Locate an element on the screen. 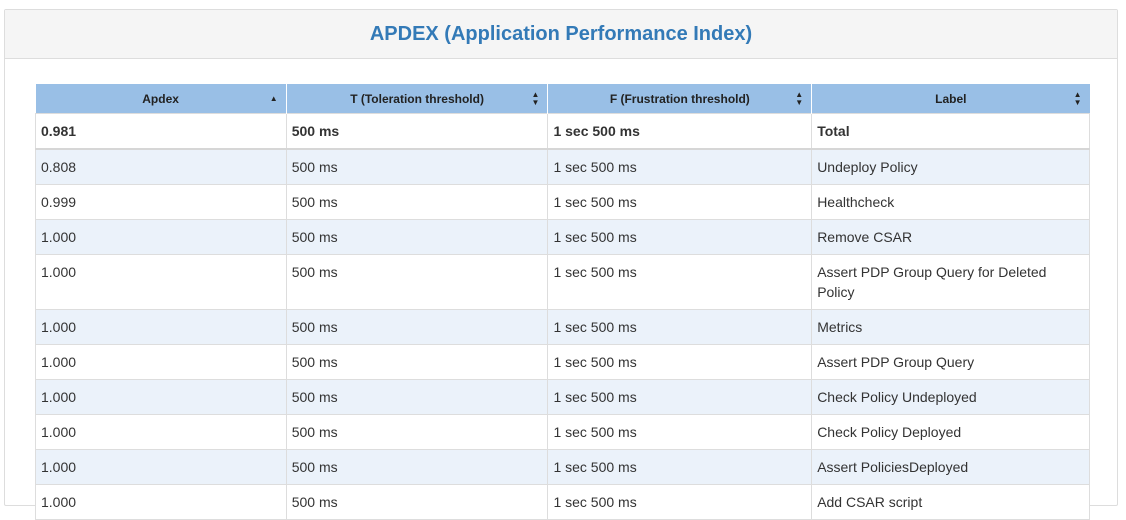  column-header-frustration: F (Frustration threshold) ▲ ▼ is located at coordinates (680, 99).